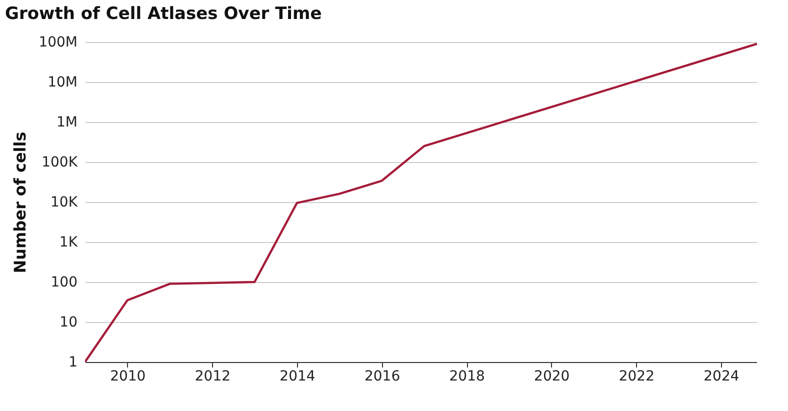  I want to click on y-tick-label: 100K, so click(60, 162).